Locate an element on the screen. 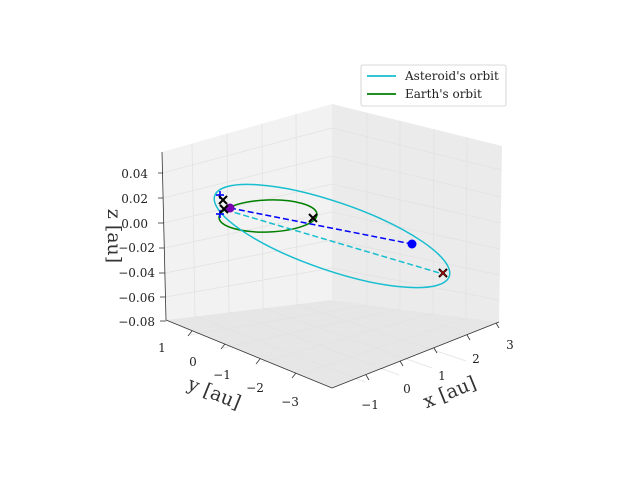  legend-box is located at coordinates (433, 85).